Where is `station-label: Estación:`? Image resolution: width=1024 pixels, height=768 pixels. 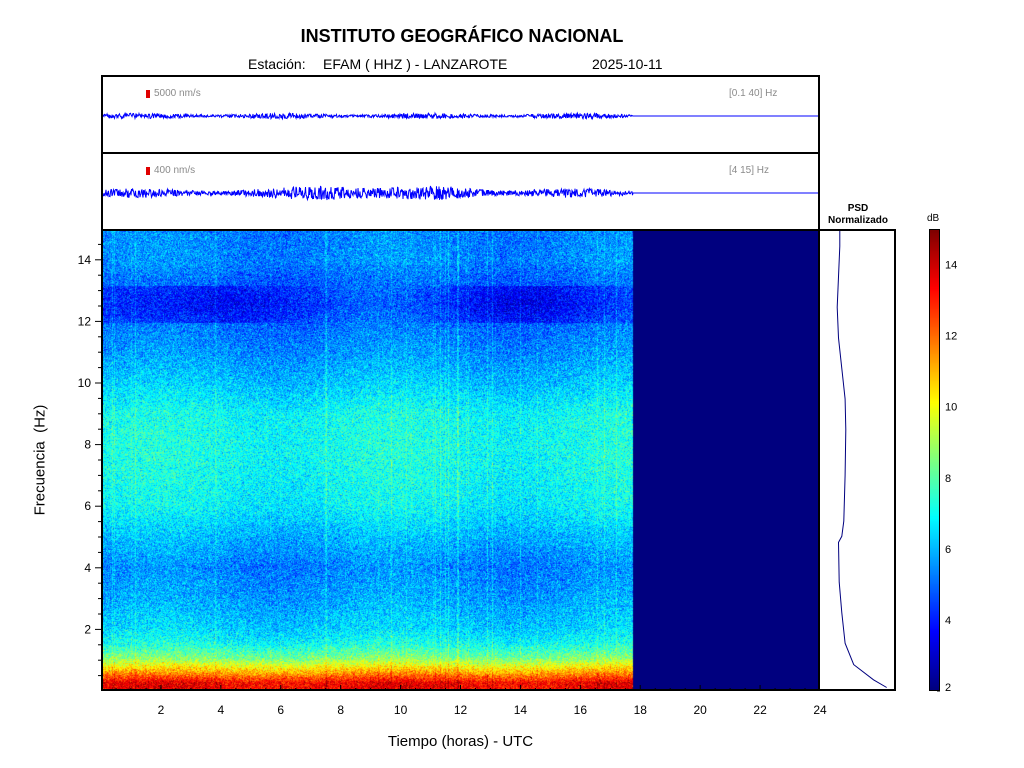 station-label: Estación: is located at coordinates (277, 64).